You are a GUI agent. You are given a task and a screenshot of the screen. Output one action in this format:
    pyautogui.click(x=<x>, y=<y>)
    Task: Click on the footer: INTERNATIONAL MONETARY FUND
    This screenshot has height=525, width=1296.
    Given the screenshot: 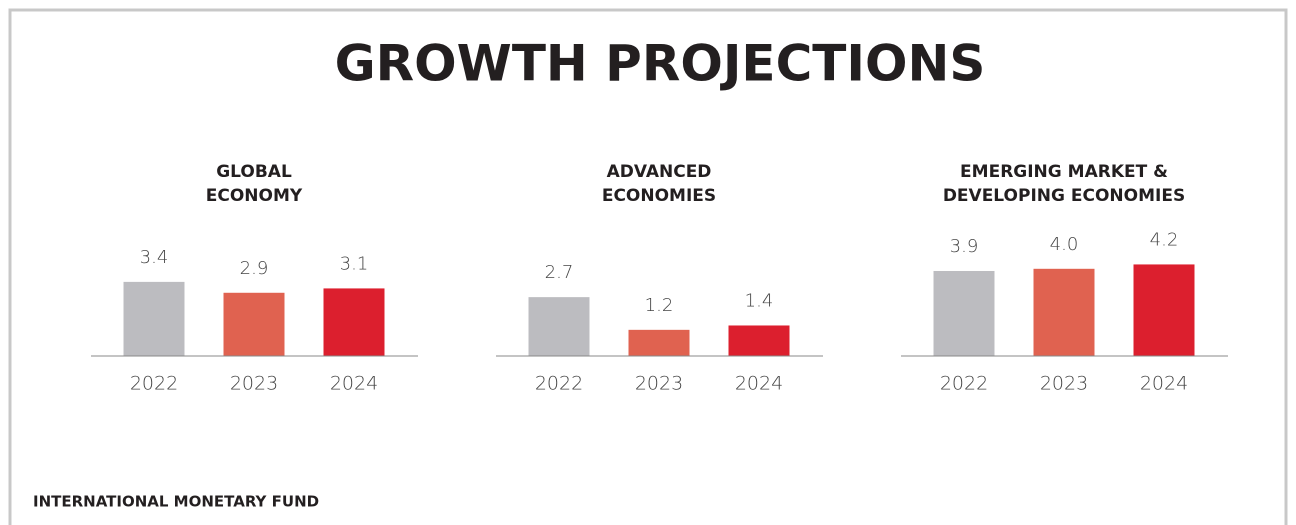 What is the action you would take?
    pyautogui.click(x=176, y=502)
    